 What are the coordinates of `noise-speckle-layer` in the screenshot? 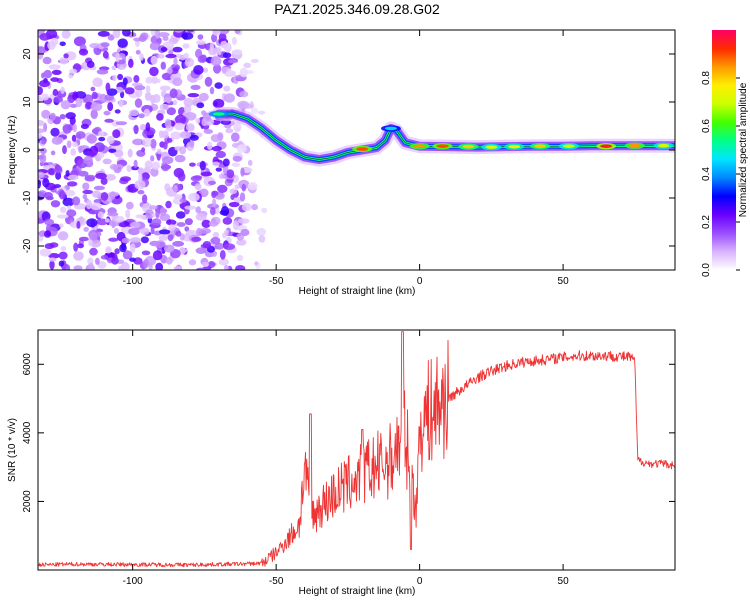 It's located at (153, 150).